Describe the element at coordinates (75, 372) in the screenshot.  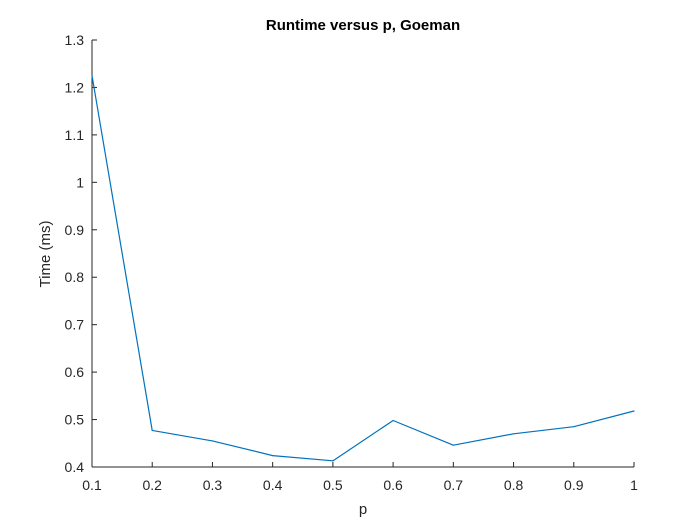
I see `y-tick-label: 0.6` at that location.